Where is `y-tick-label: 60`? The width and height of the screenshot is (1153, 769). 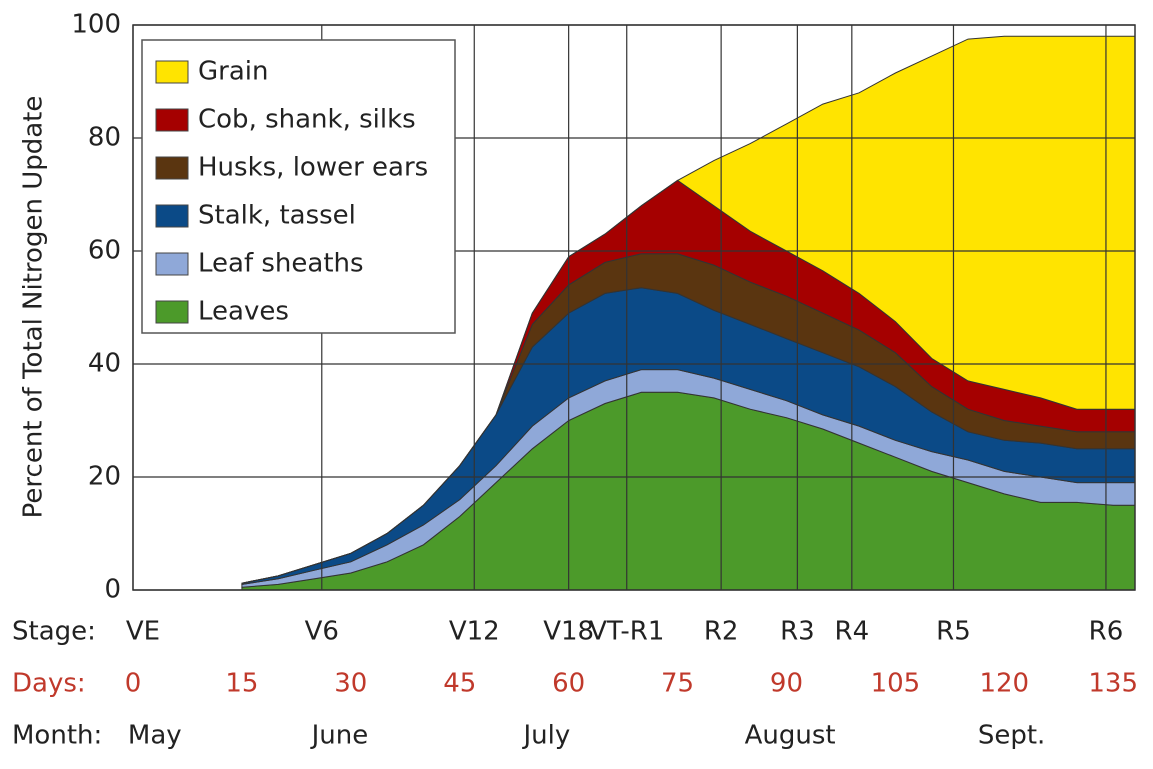
y-tick-label: 60 is located at coordinates (104, 251).